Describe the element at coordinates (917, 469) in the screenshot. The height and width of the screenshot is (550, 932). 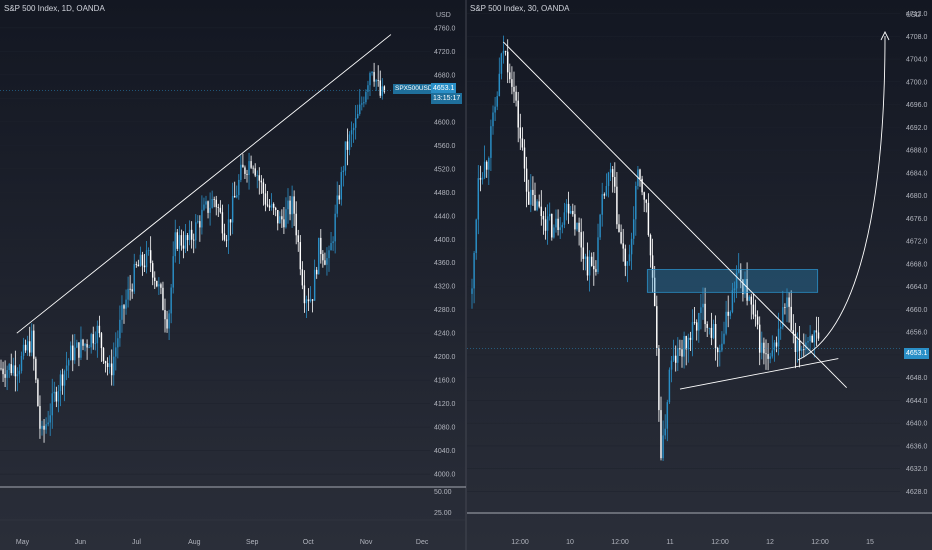
I see `right-price-tick-label: 4632.0` at that location.